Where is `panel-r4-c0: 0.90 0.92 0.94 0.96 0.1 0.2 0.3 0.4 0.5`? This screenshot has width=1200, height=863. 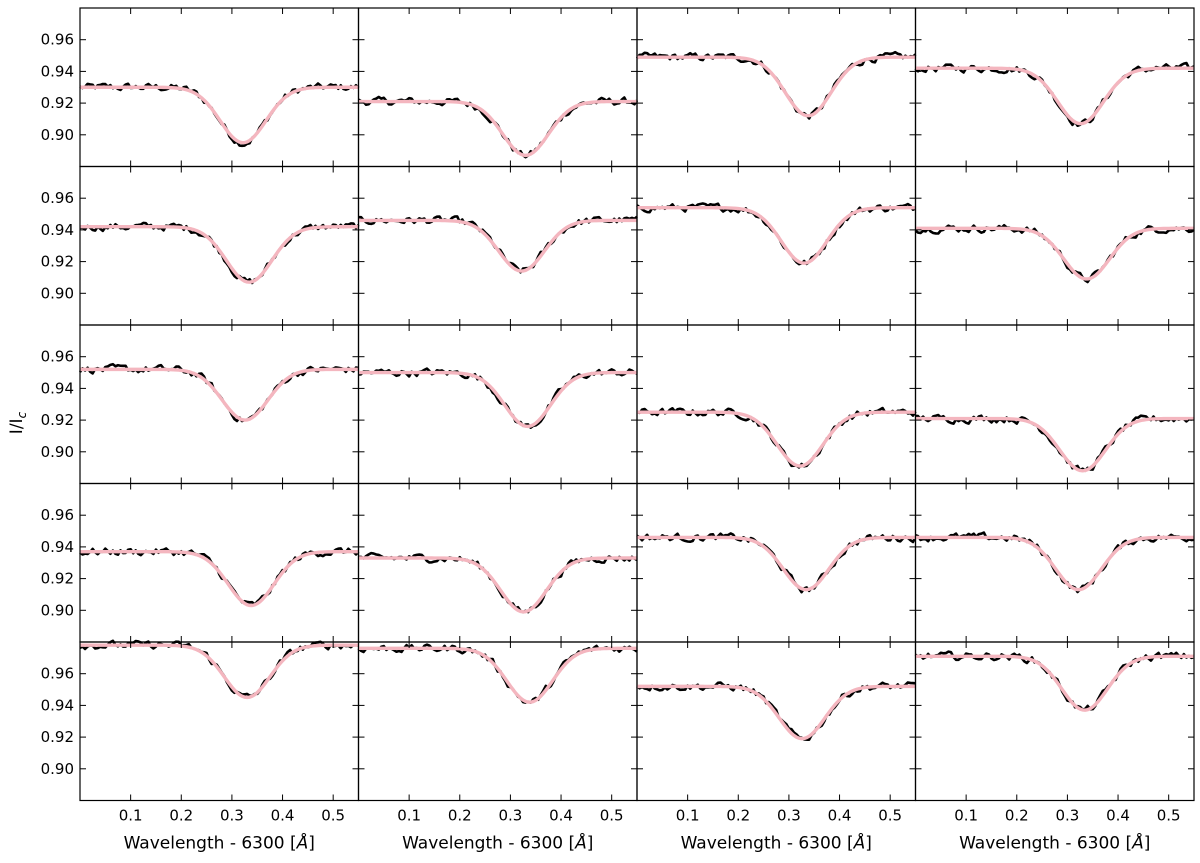 panel-r4-c0: 0.90 0.92 0.94 0.96 0.1 0.2 0.3 0.4 0.5 is located at coordinates (200, 732).